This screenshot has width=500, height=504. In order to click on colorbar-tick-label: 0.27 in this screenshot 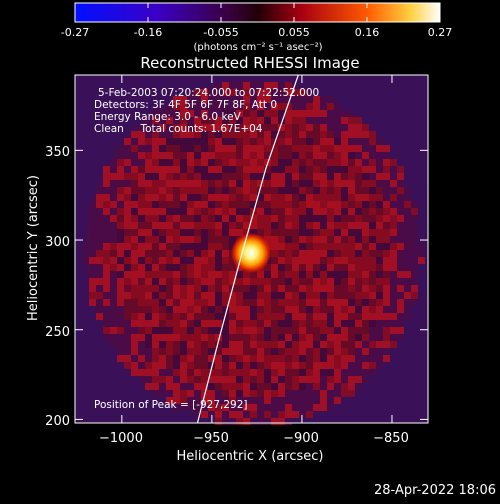, I will do `click(440, 32)`.